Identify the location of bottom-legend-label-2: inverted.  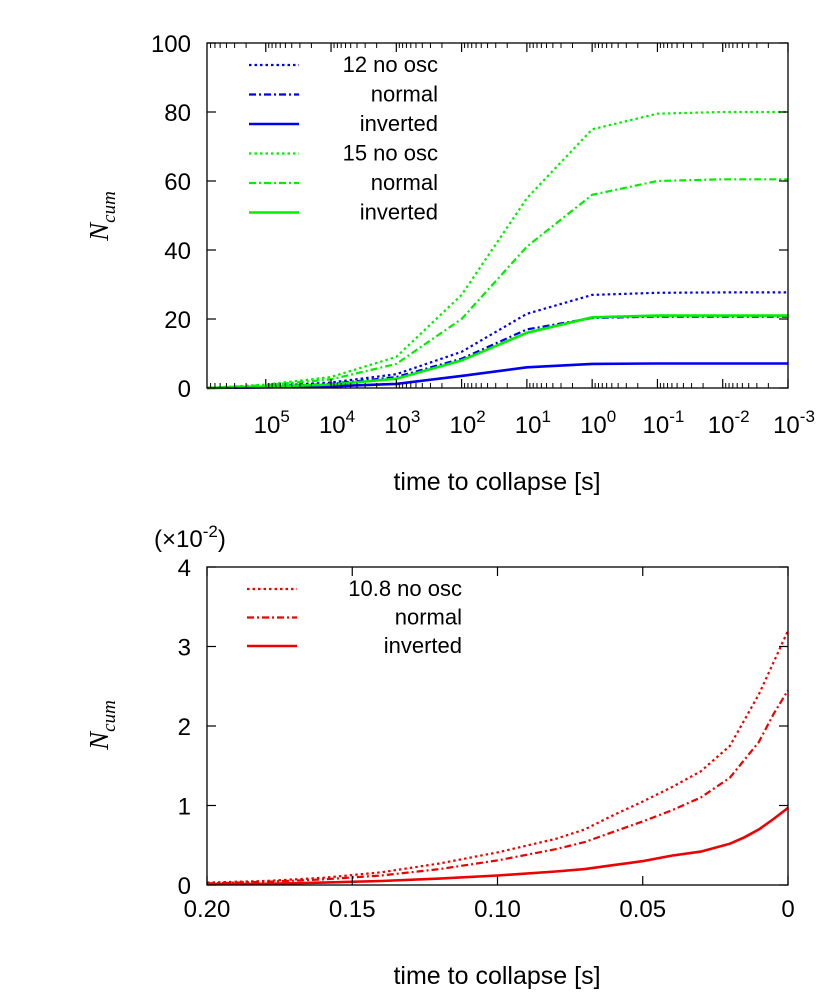
(423, 645).